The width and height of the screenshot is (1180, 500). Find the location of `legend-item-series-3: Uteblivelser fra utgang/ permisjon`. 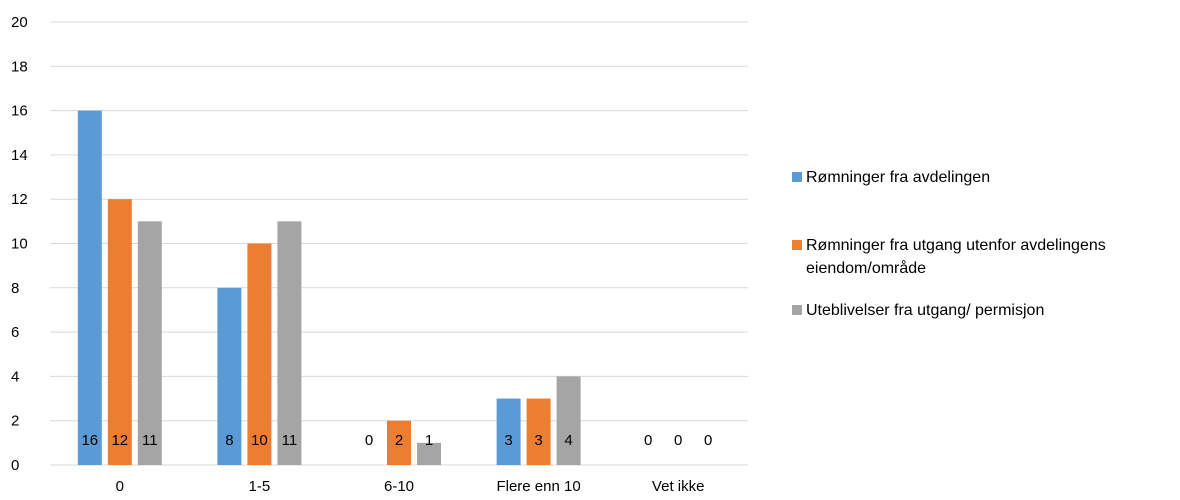

legend-item-series-3: Uteblivelser fra utgang/ permisjon is located at coordinates (918, 310).